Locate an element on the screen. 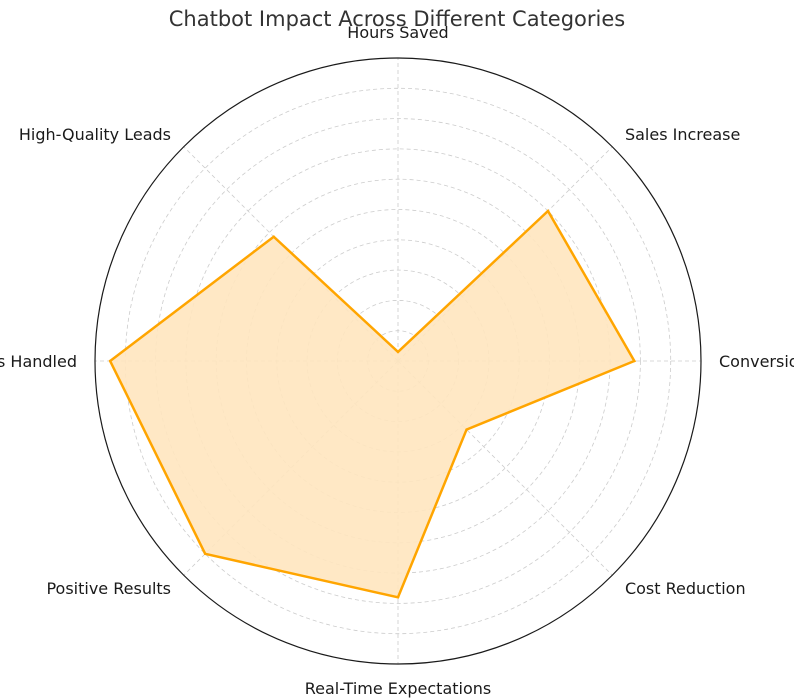 This screenshot has width=794, height=698. category-label: Cost Reduction is located at coordinates (685, 588).